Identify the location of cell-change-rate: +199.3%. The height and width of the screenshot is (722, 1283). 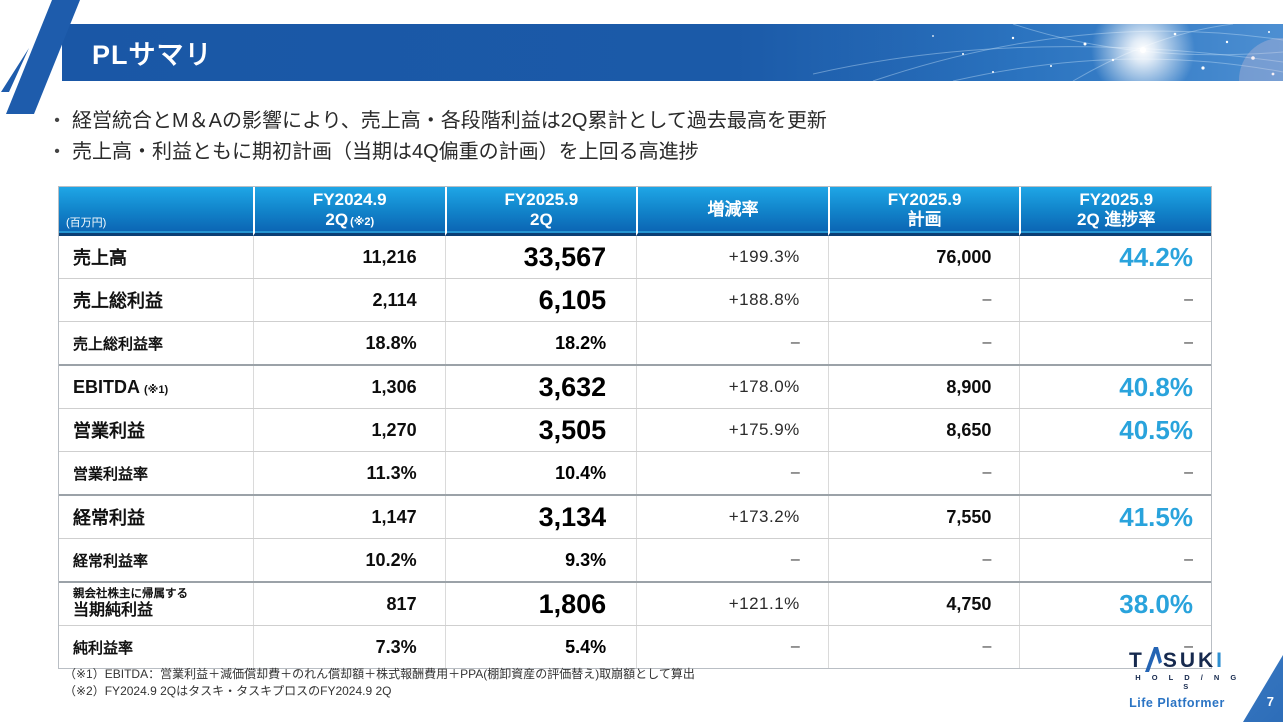
(732, 257).